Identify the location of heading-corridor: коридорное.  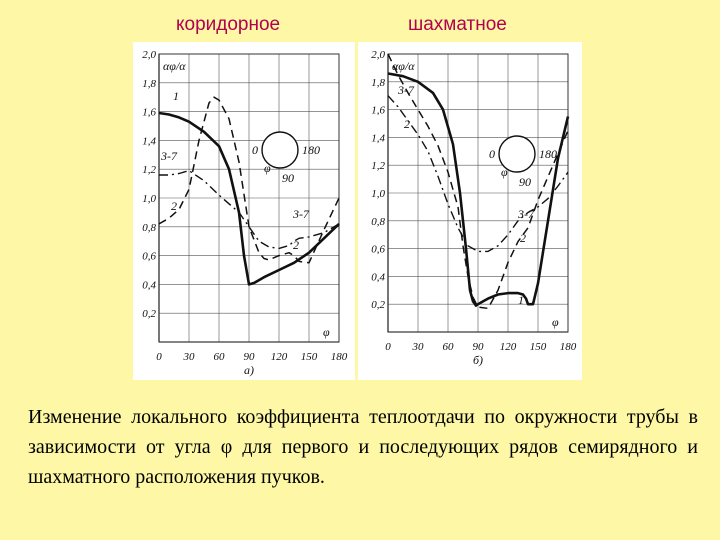
(228, 24).